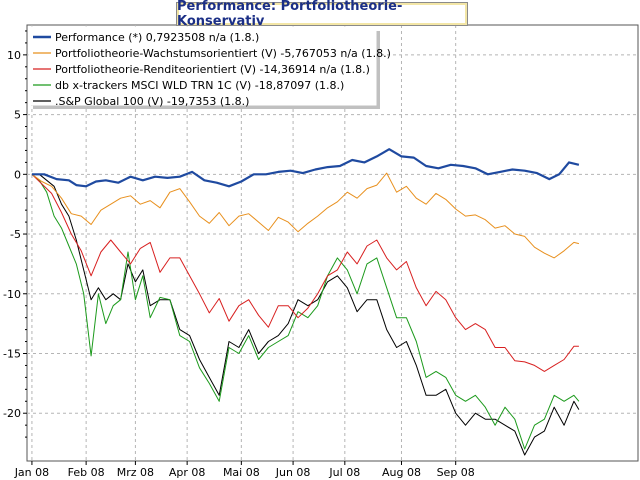 The height and width of the screenshot is (480, 640). Describe the element at coordinates (86, 472) in the screenshot. I see `x-tick-label: Feb 08` at that location.